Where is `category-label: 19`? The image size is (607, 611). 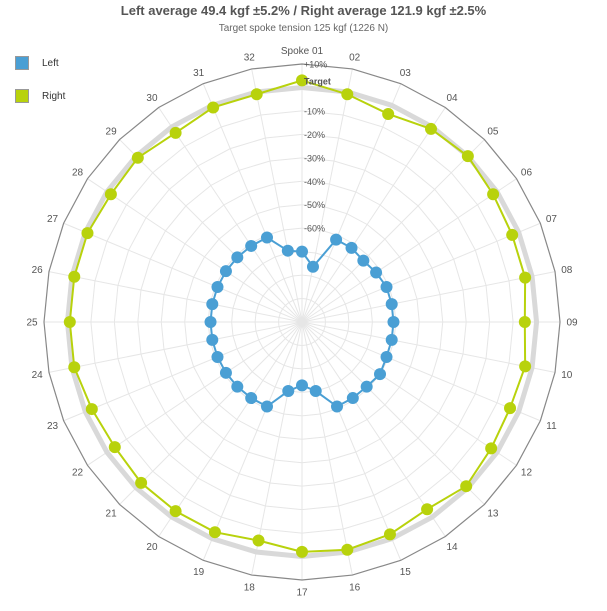
category-label: 19 is located at coordinates (199, 572).